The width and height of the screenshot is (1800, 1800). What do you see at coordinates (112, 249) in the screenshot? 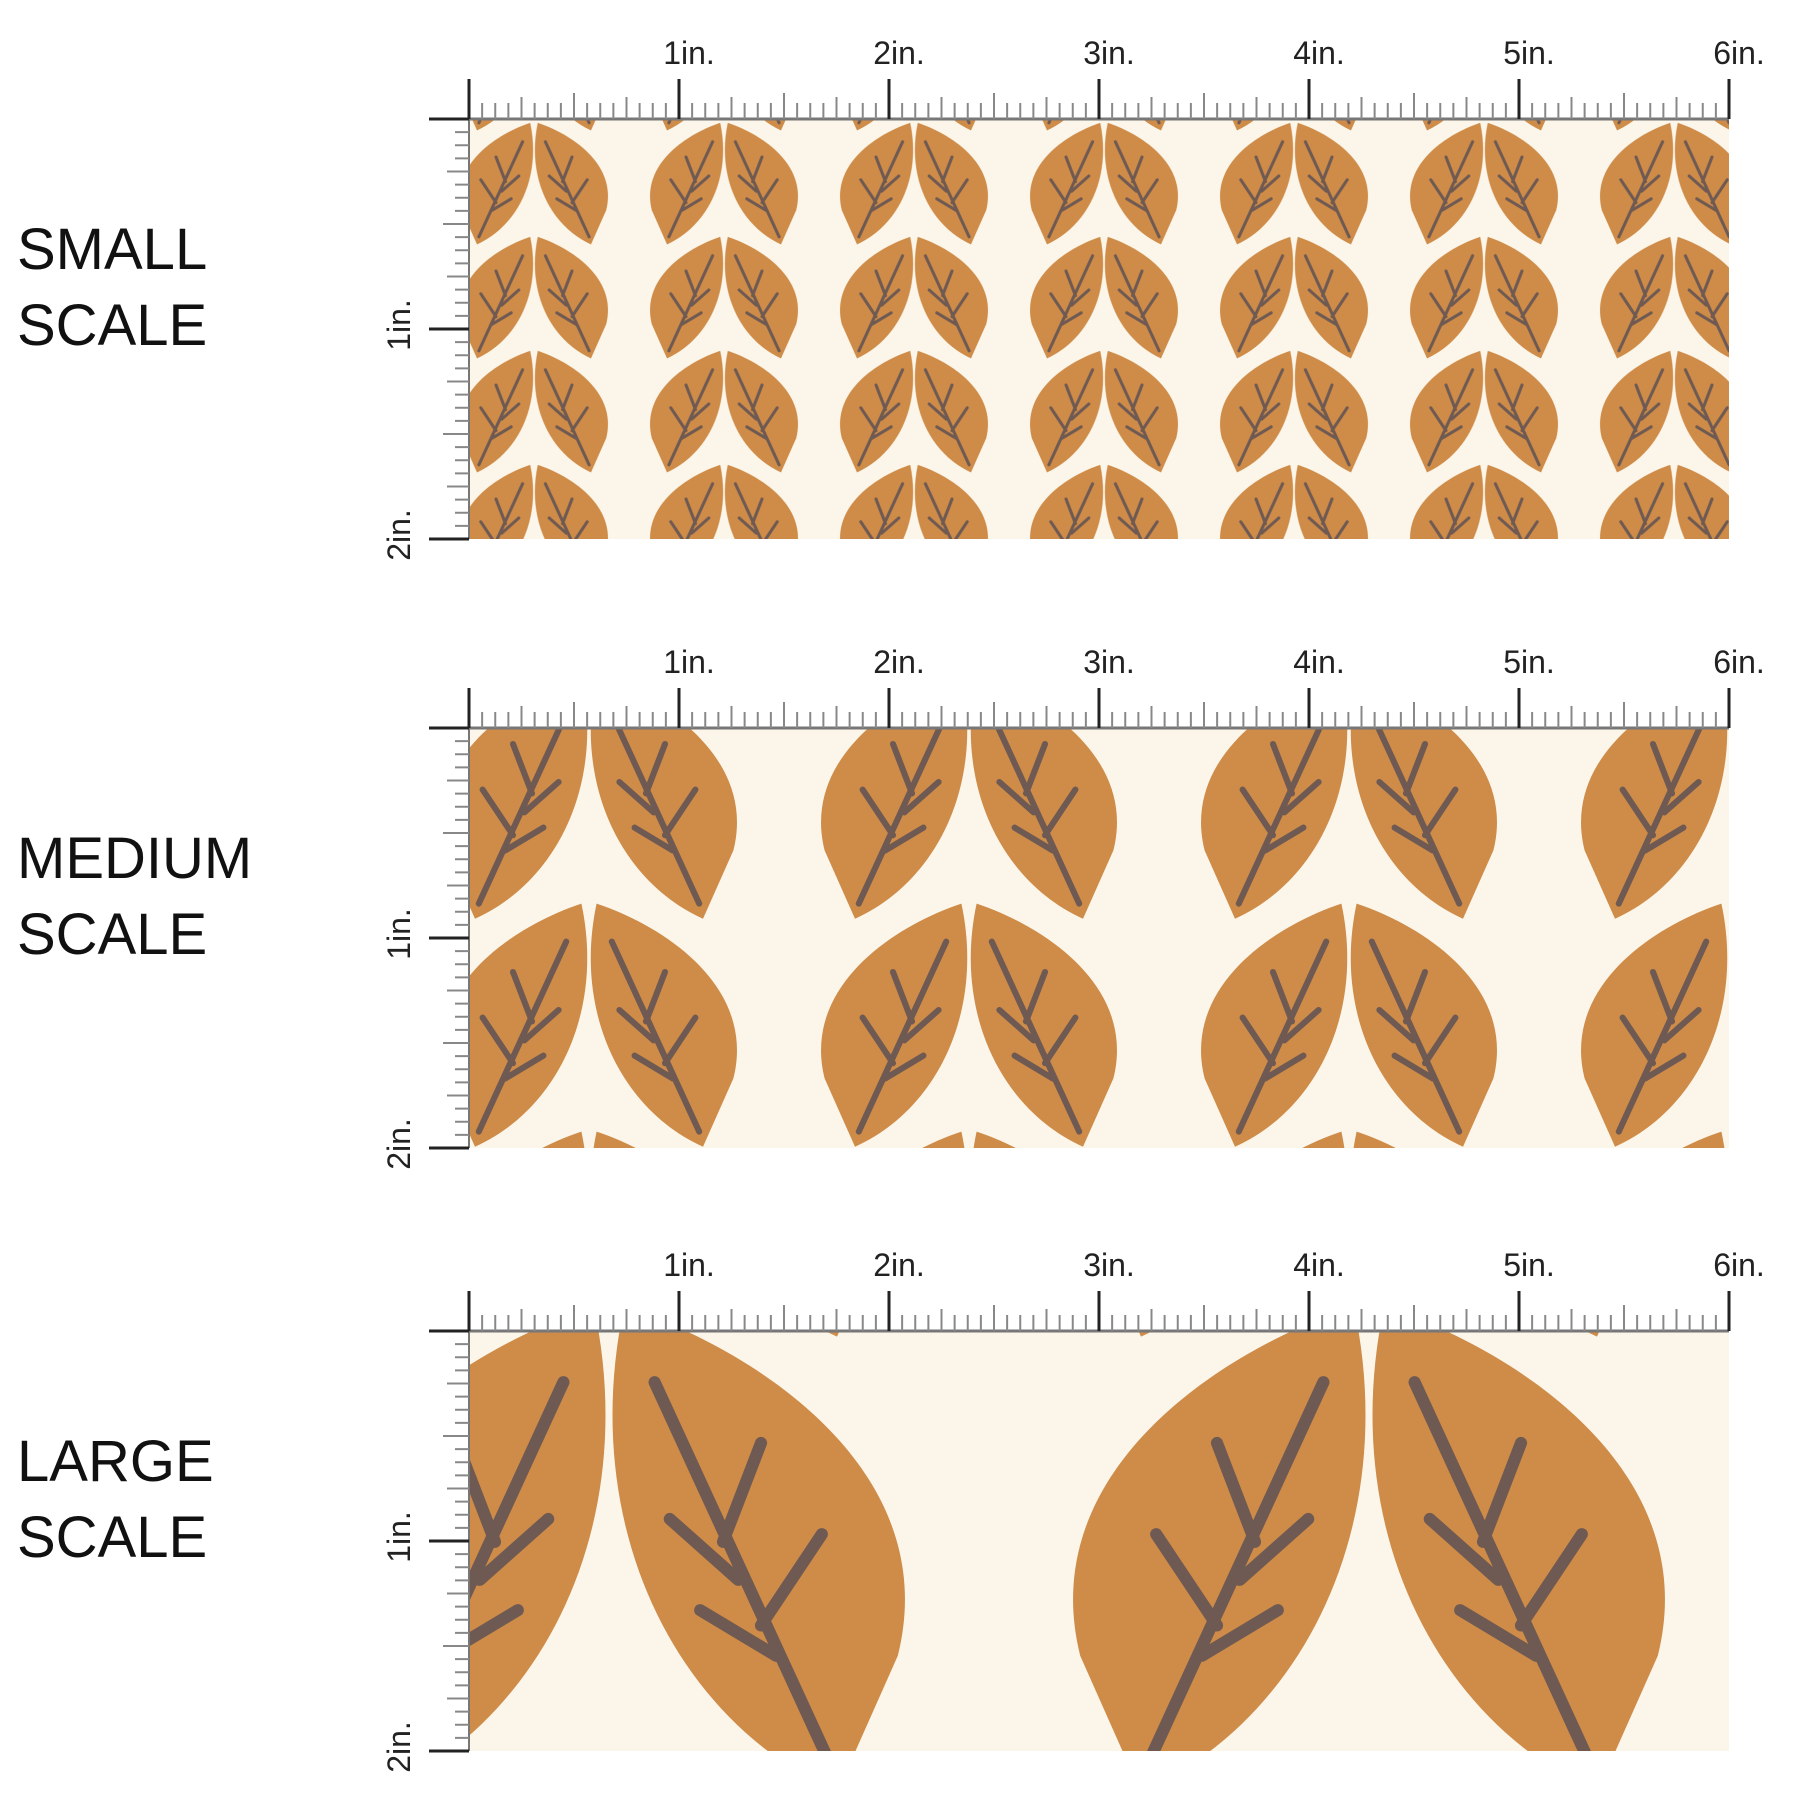
I see `scale-label: SMALL` at bounding box center [112, 249].